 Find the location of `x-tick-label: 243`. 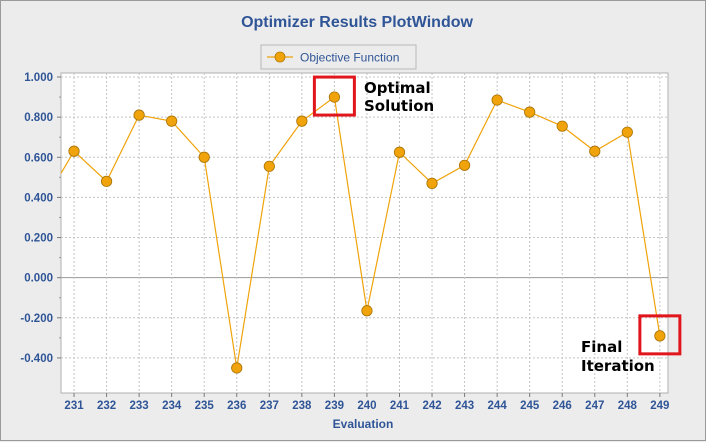

x-tick-label: 243 is located at coordinates (464, 406).